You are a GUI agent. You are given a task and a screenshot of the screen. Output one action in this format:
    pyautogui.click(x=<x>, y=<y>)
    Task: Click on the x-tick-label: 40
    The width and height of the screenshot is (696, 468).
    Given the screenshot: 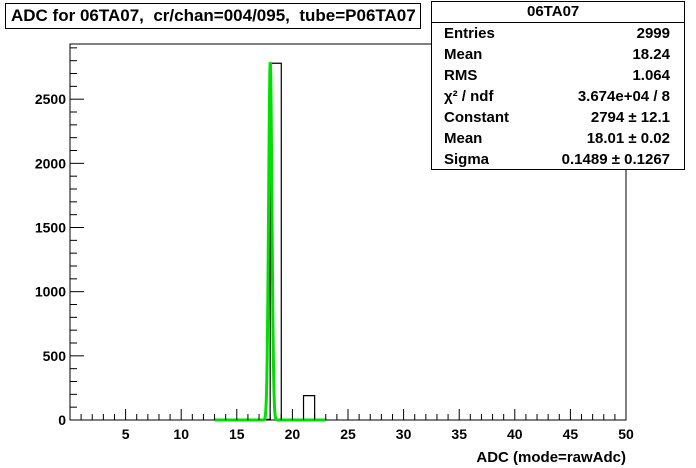 What is the action you would take?
    pyautogui.click(x=515, y=434)
    